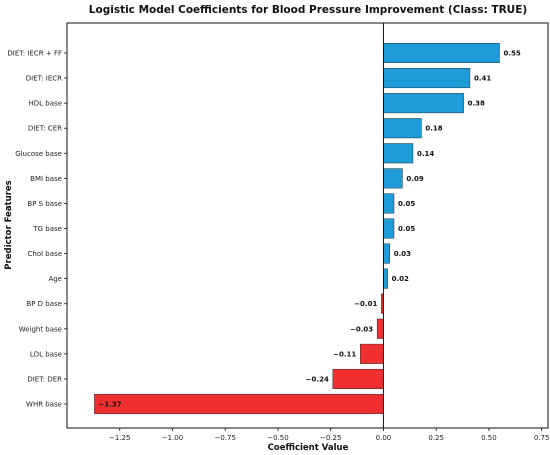  What do you see at coordinates (317, 379) in the screenshot?
I see `bar-value-label: −0.24` at bounding box center [317, 379].